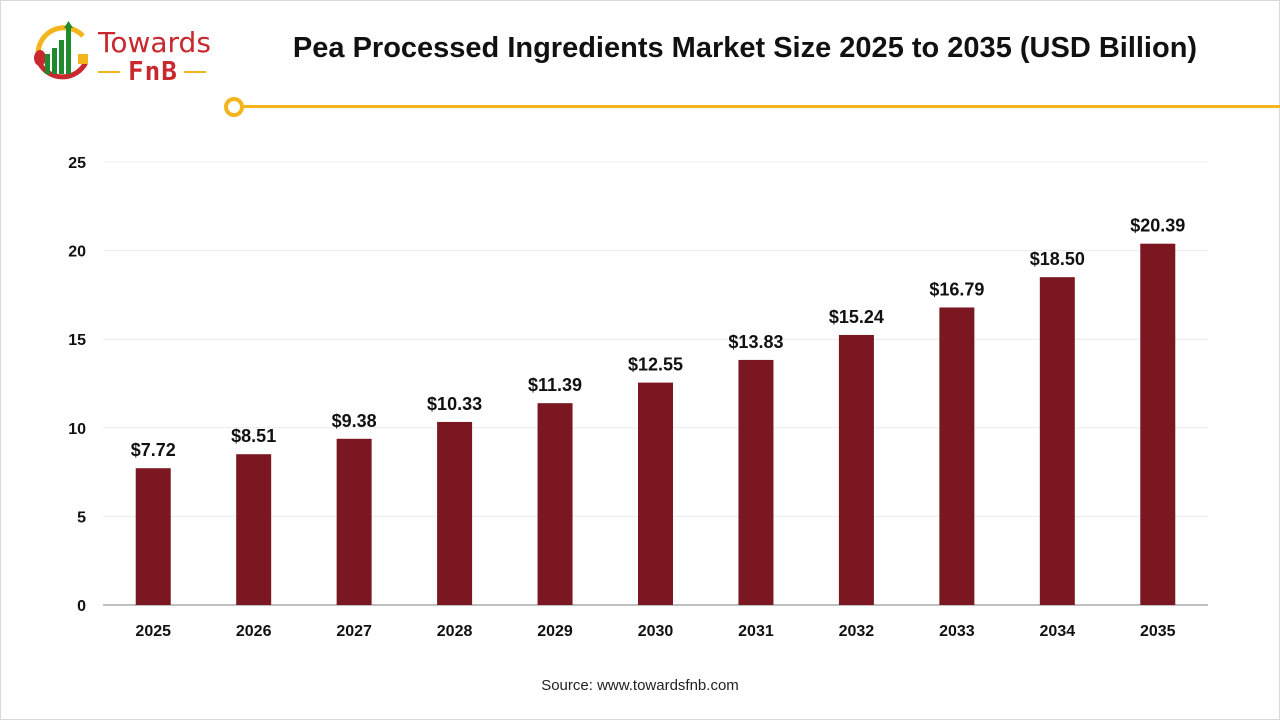  Describe the element at coordinates (455, 631) in the screenshot. I see `x-tick-label: 2028` at that location.